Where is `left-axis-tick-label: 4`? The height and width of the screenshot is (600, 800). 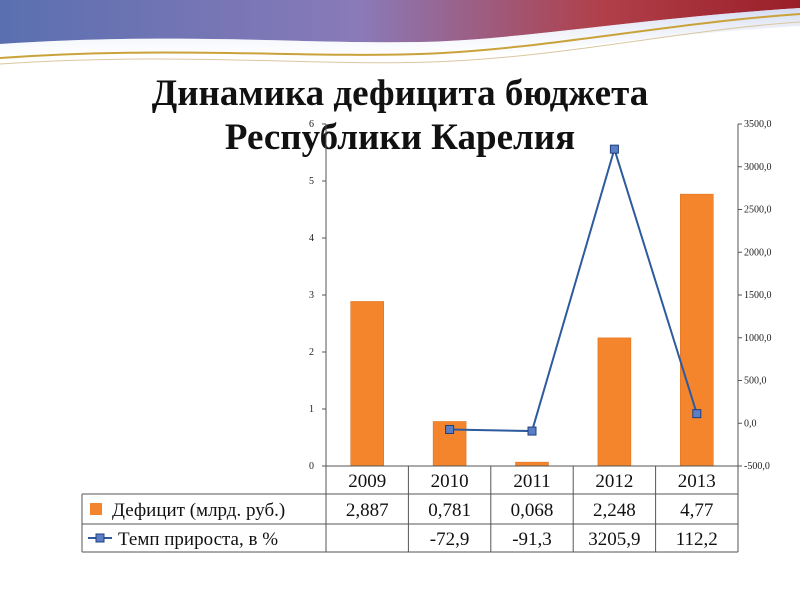 left-axis-tick-label: 4 is located at coordinates (311, 238).